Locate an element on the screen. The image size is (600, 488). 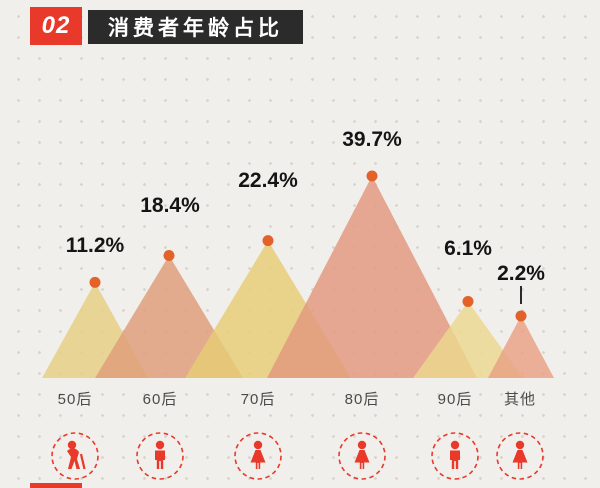
elderly-man-icon is located at coordinates (76, 455).